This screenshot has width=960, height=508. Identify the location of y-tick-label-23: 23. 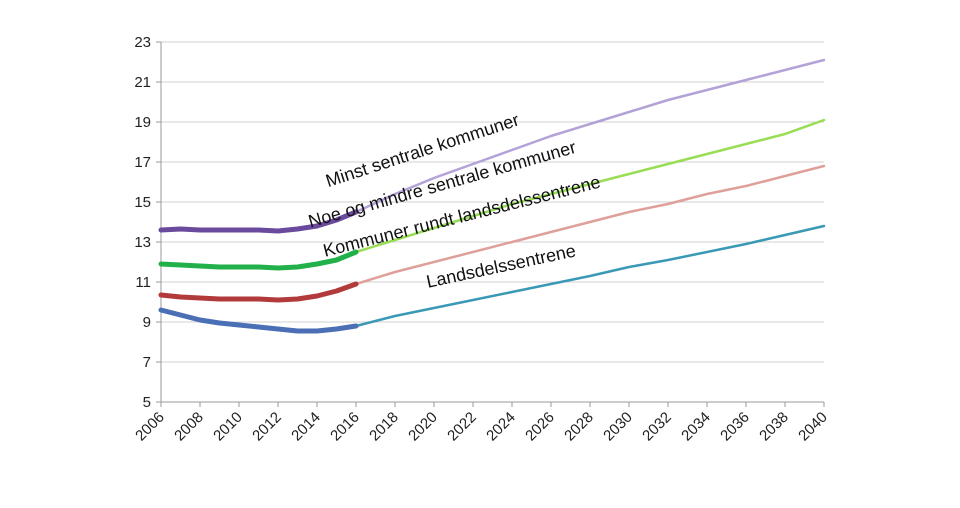
(142, 42).